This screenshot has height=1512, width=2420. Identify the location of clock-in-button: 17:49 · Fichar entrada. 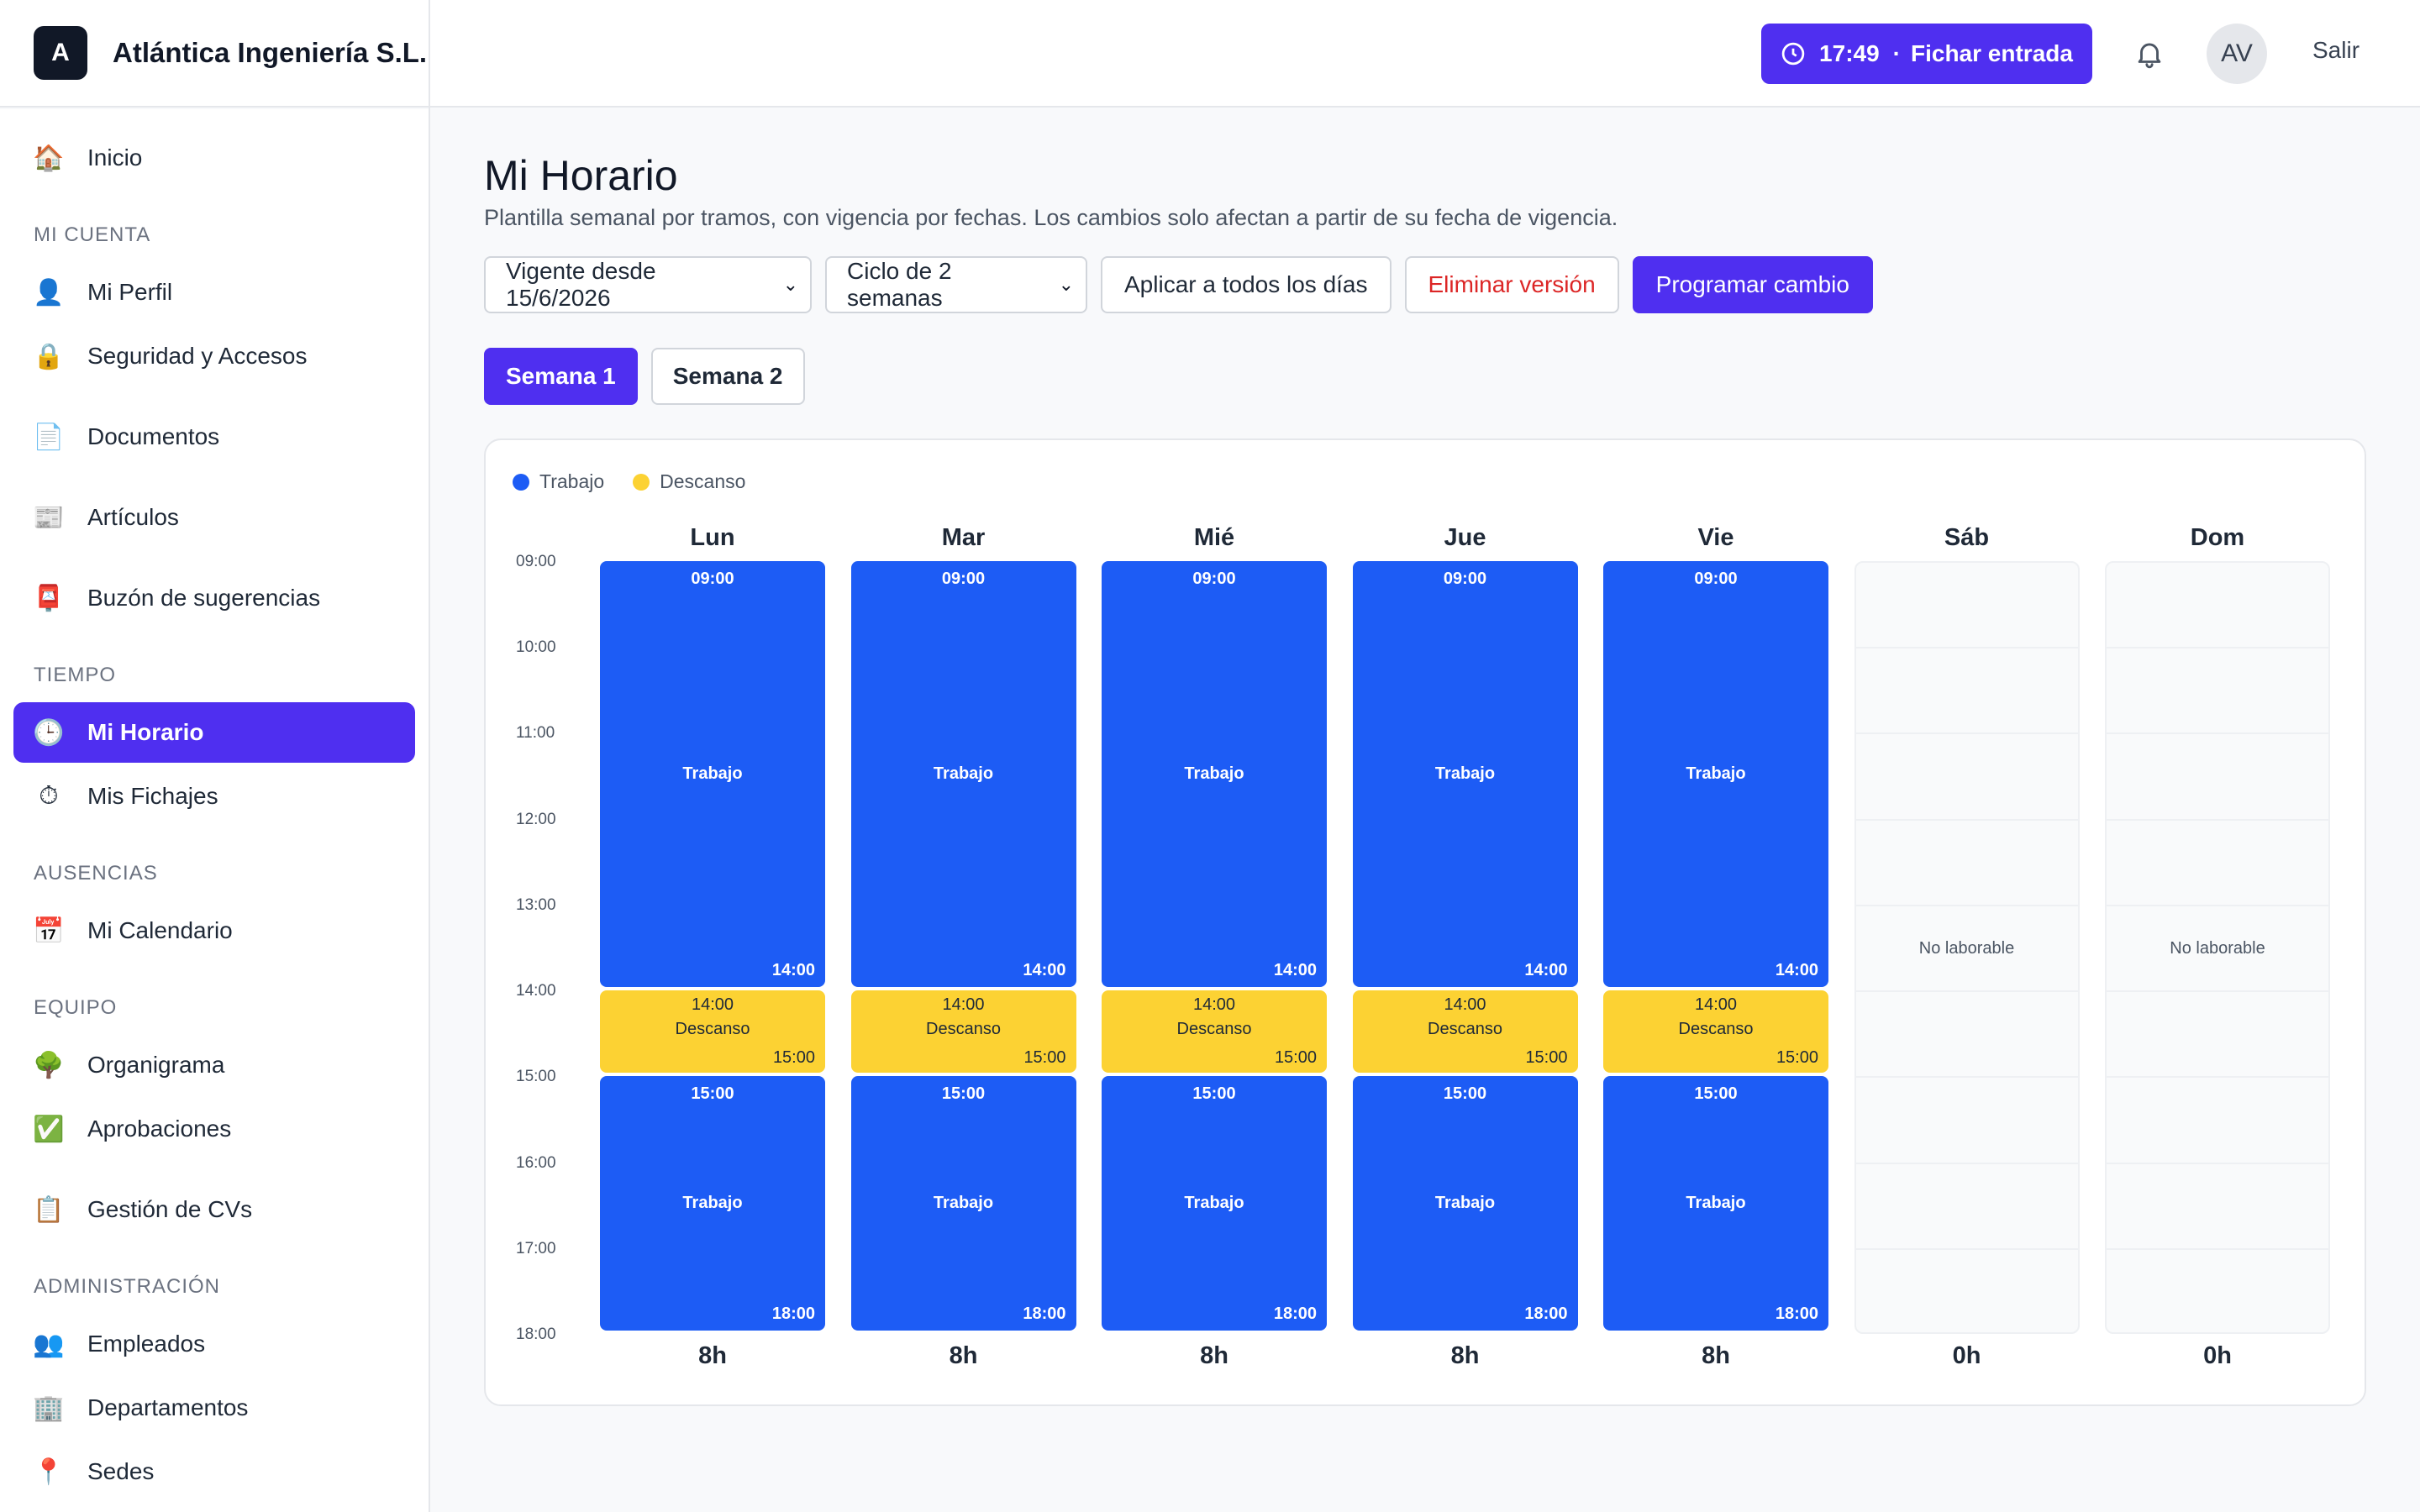
(1926, 54).